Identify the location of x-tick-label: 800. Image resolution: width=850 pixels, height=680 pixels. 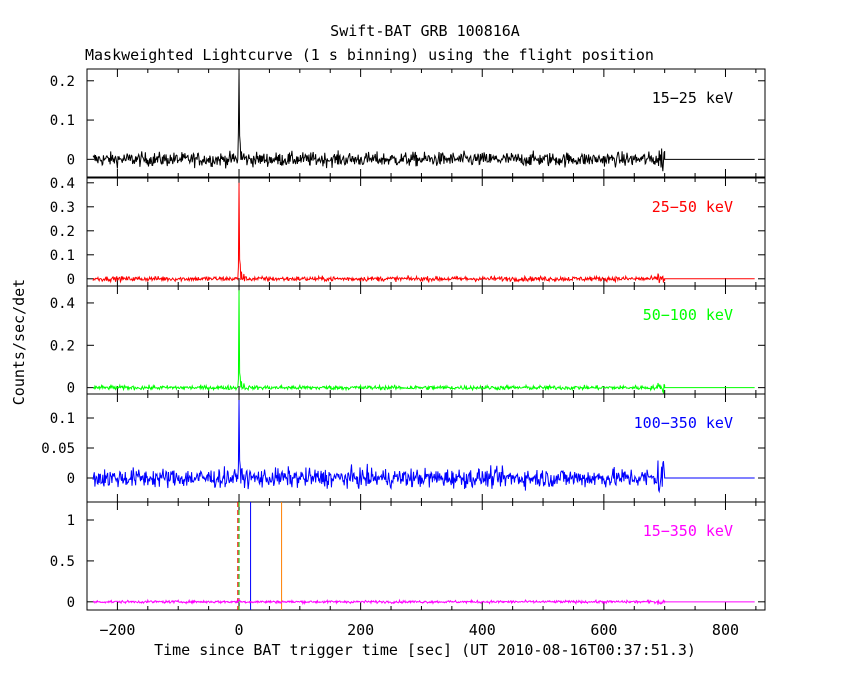
(725, 630).